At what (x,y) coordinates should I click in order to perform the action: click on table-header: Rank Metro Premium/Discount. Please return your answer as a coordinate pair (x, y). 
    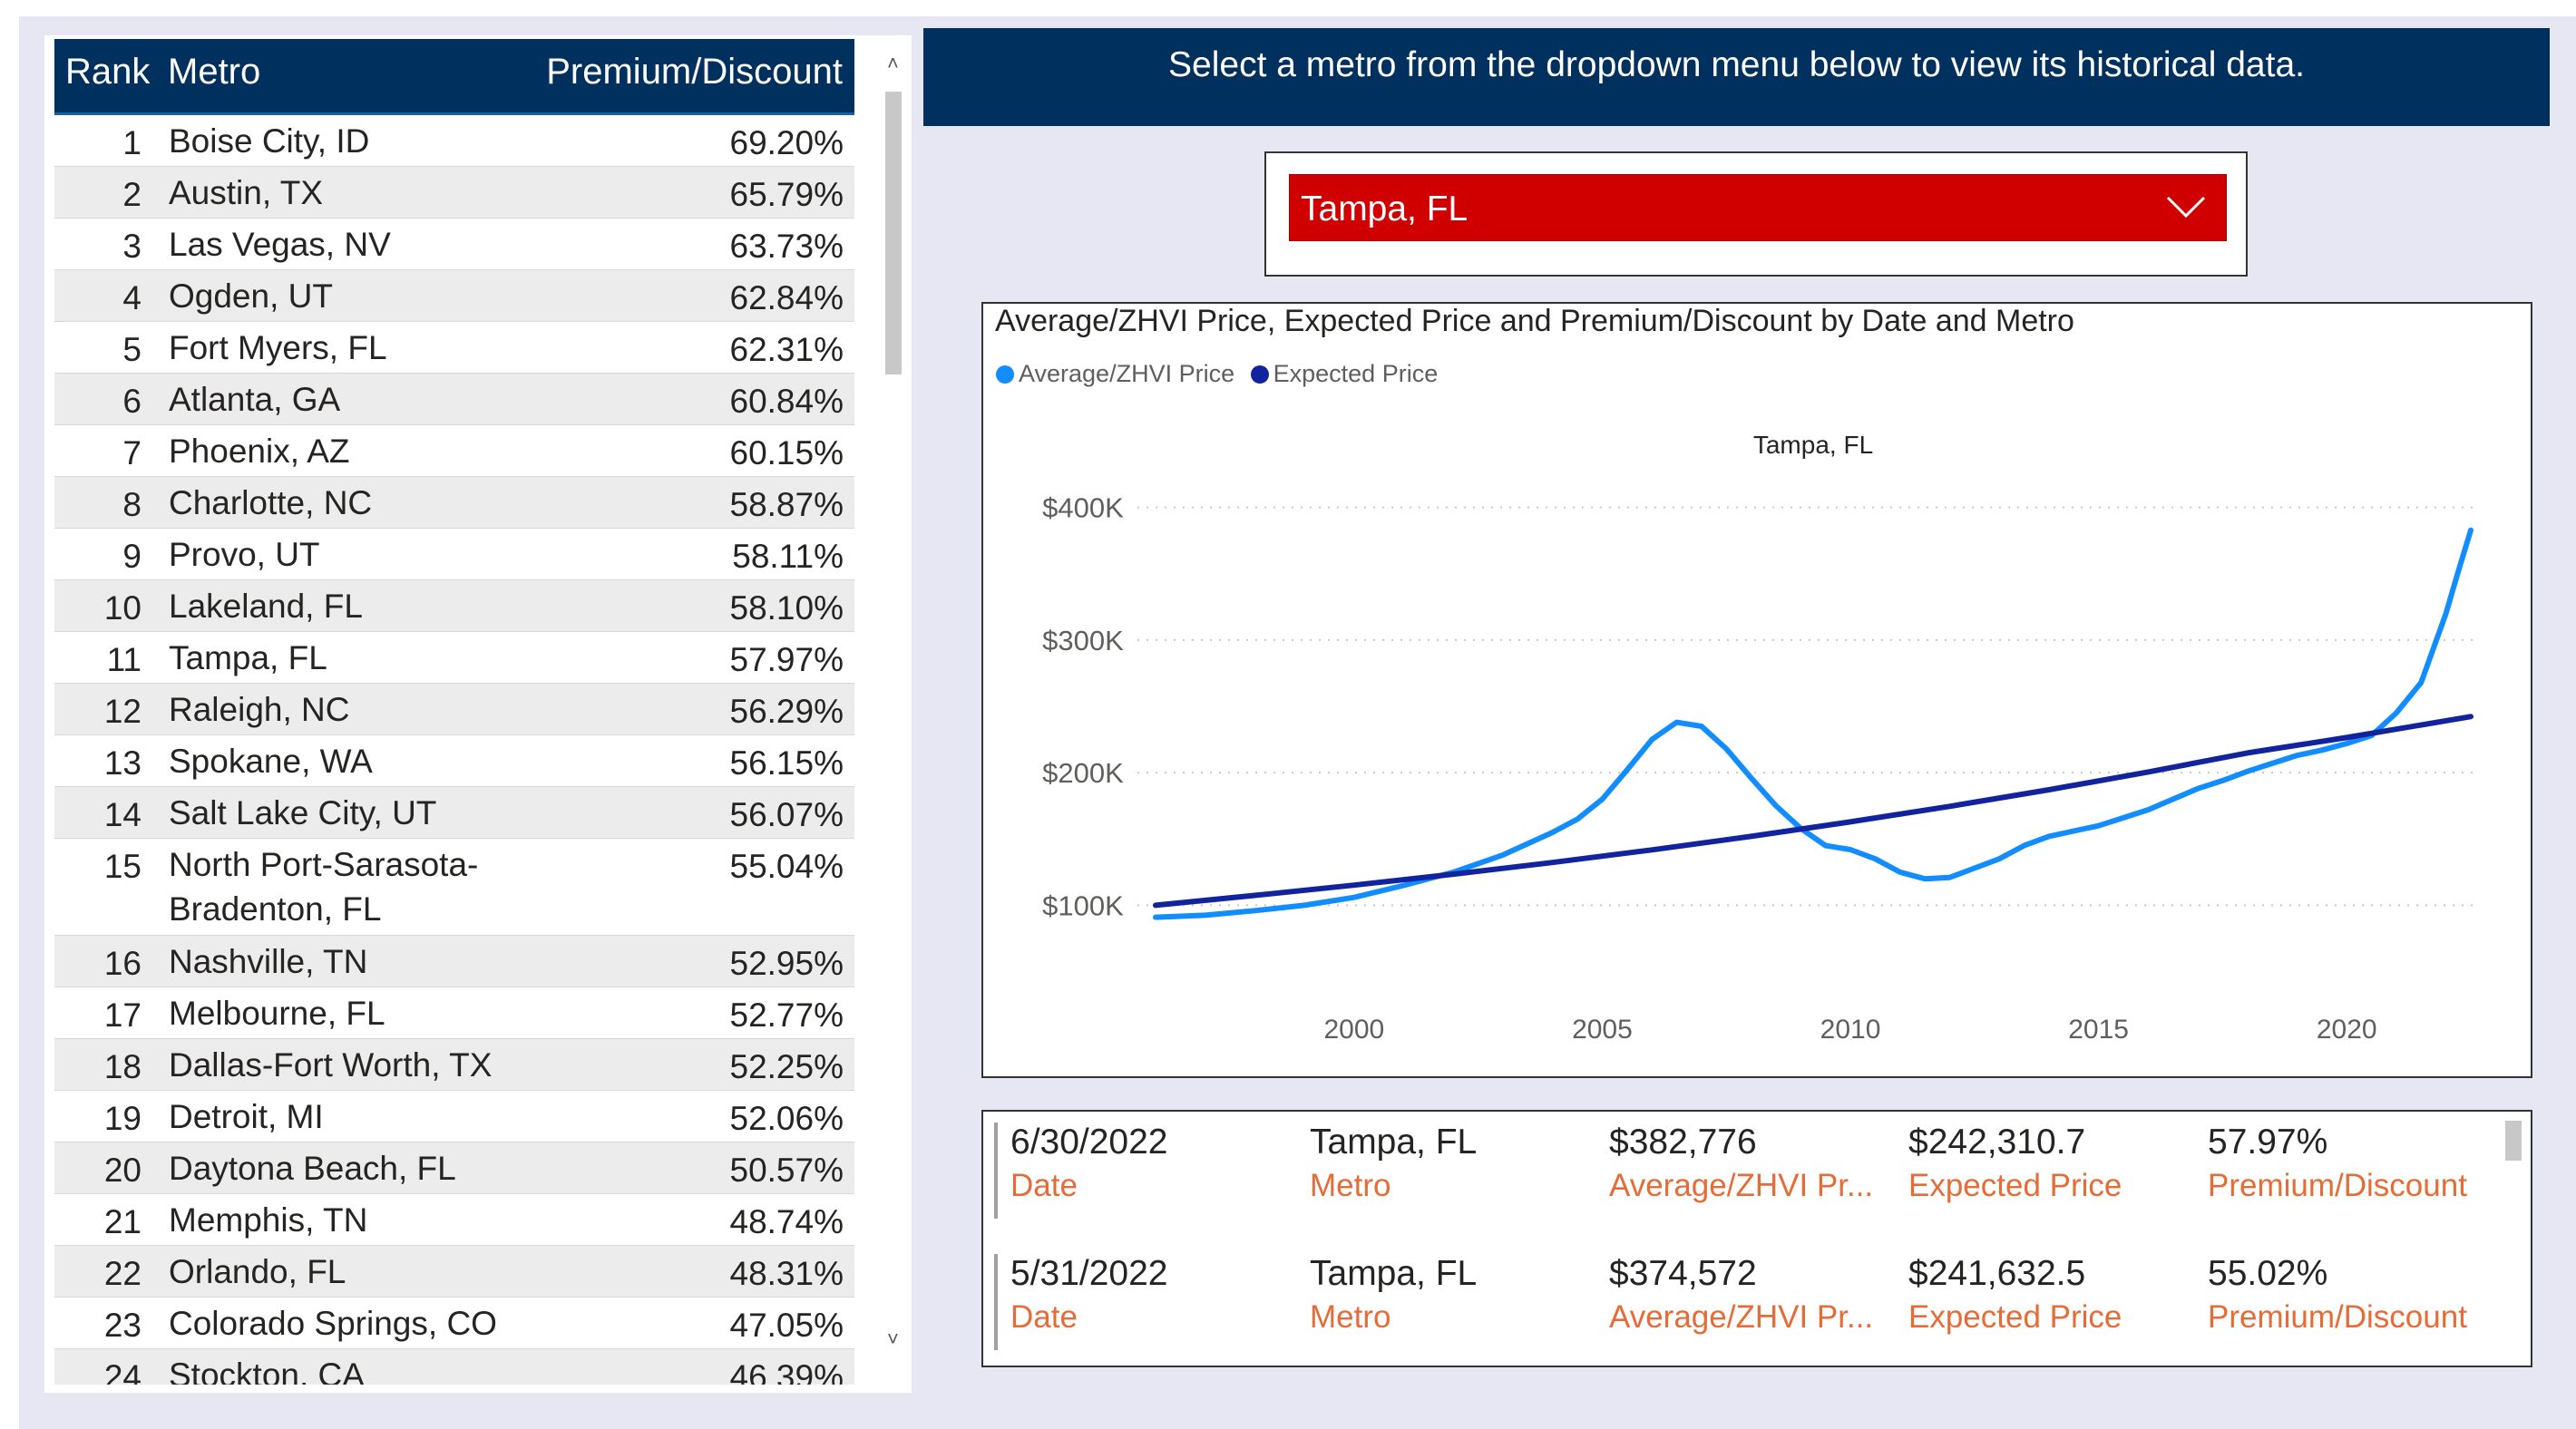
    Looking at the image, I should click on (454, 77).